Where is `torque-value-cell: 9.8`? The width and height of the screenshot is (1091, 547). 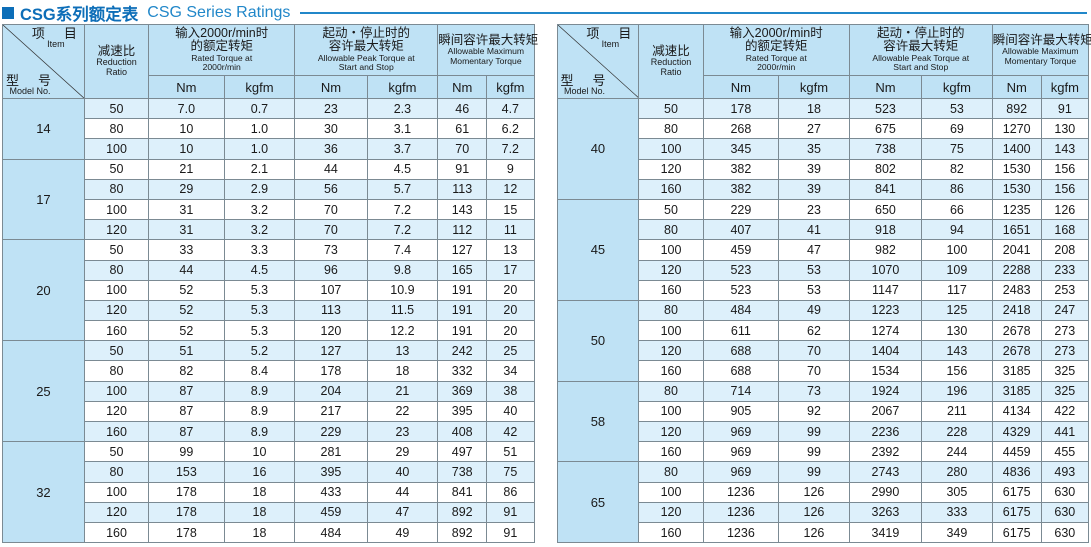 torque-value-cell: 9.8 is located at coordinates (402, 270).